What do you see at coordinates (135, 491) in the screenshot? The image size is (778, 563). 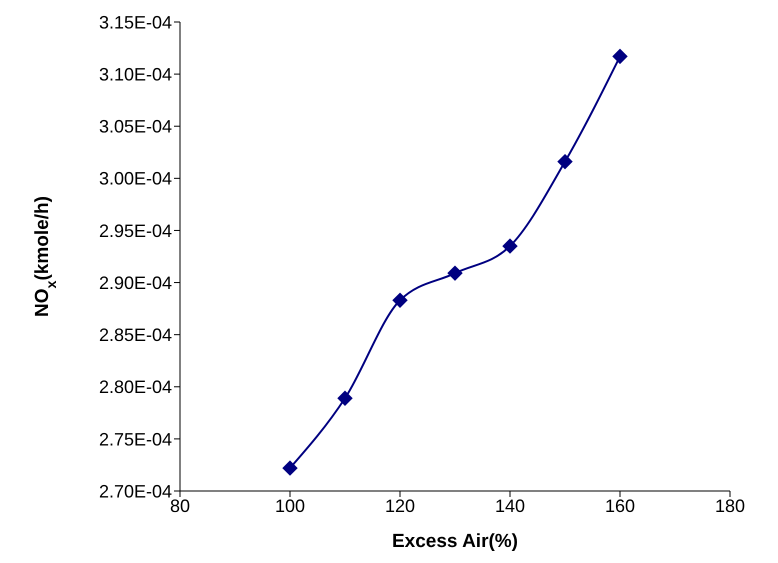 I see `y-tick-label: 2.70E-04` at bounding box center [135, 491].